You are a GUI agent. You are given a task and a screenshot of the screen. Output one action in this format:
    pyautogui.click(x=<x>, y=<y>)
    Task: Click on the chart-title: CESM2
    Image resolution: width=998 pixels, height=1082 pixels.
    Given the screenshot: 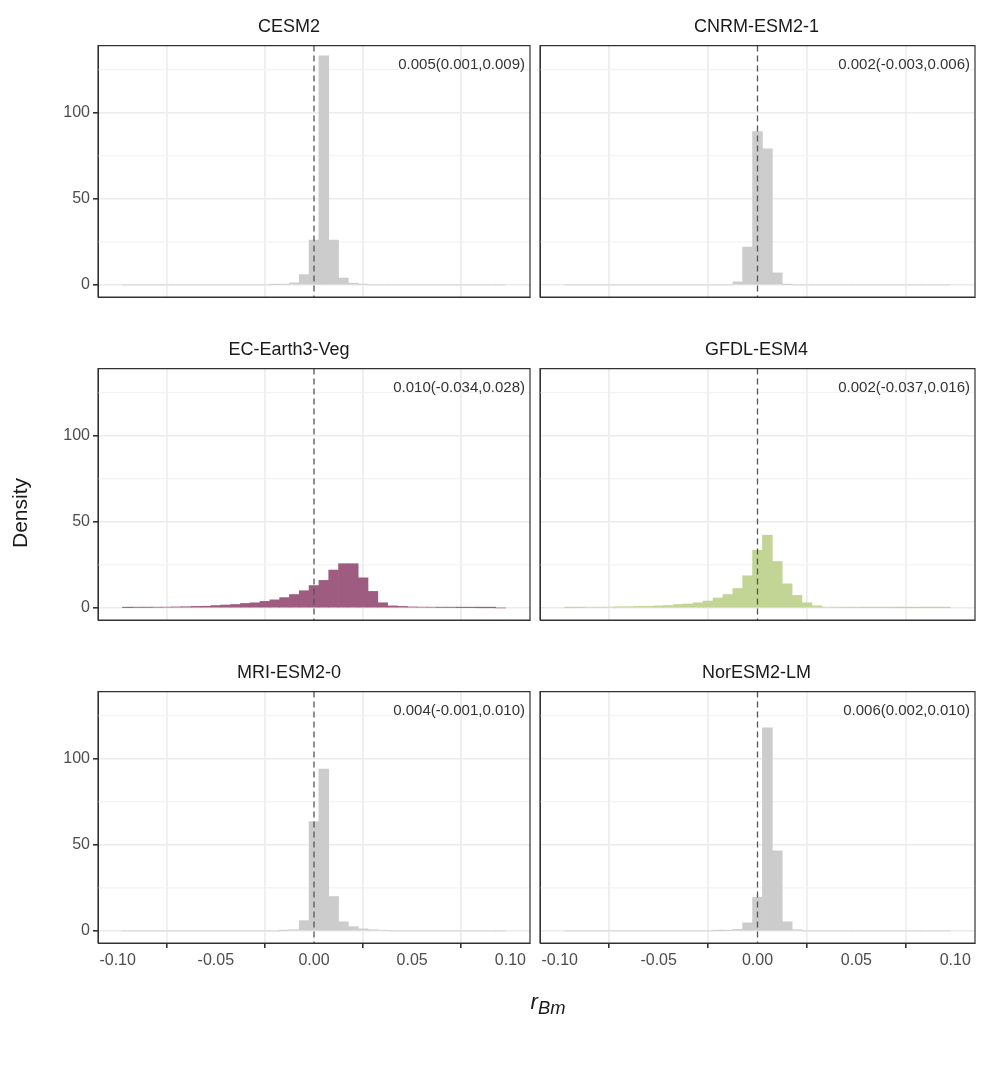 What is the action you would take?
    pyautogui.click(x=289, y=25)
    